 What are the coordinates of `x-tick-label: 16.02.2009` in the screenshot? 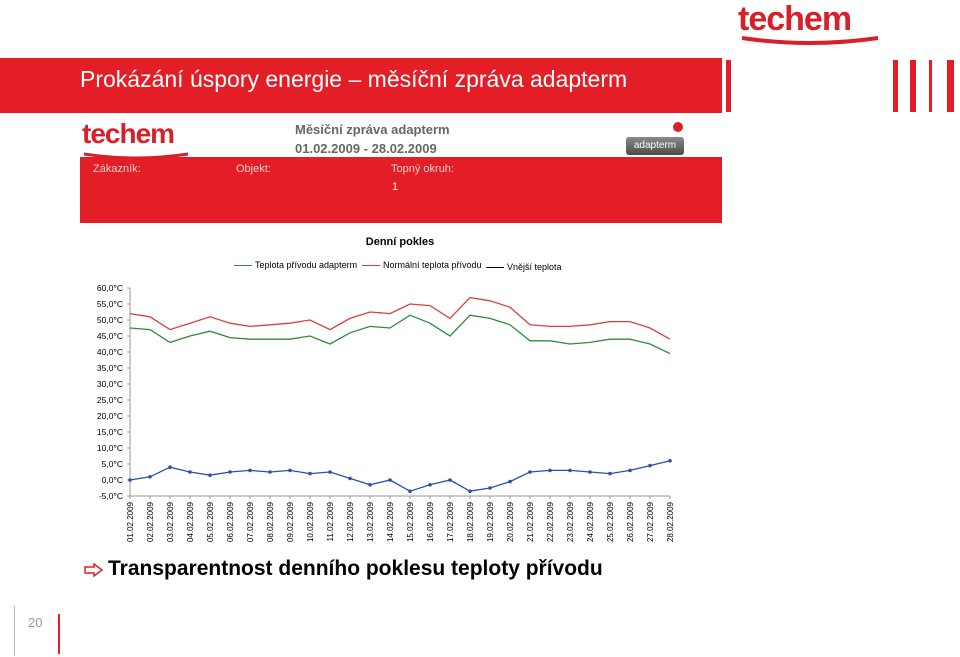 It's located at (430, 521).